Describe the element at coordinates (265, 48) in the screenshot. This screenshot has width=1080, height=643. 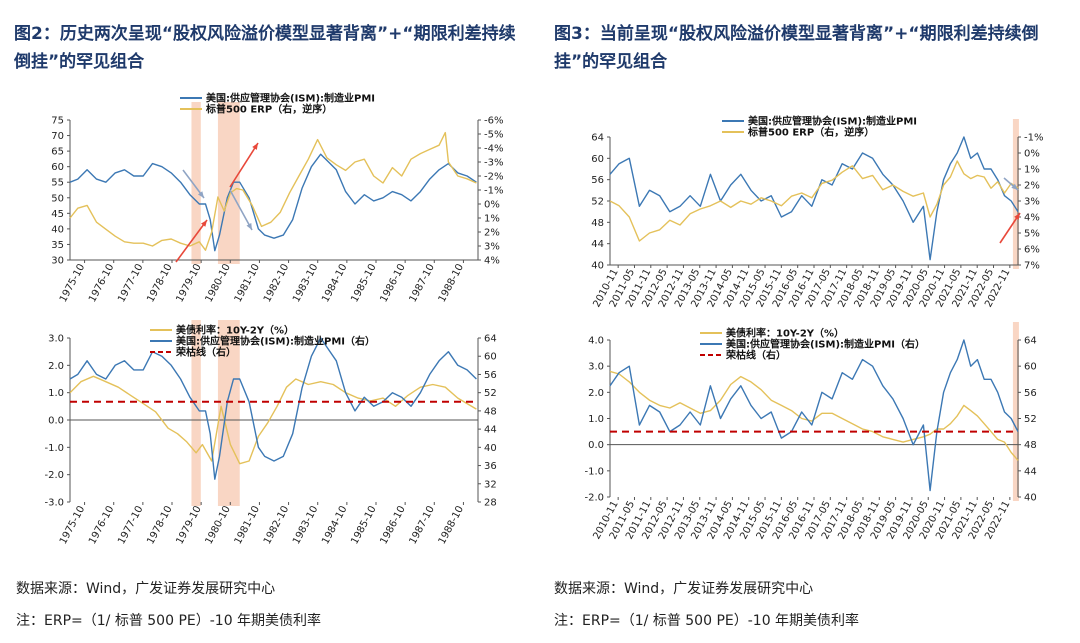
I see `figure-2-title: 图2：历史两次呈现“股权风险溢价模型显著背离”+“期限利差持续倒挂”的罕见组合` at that location.